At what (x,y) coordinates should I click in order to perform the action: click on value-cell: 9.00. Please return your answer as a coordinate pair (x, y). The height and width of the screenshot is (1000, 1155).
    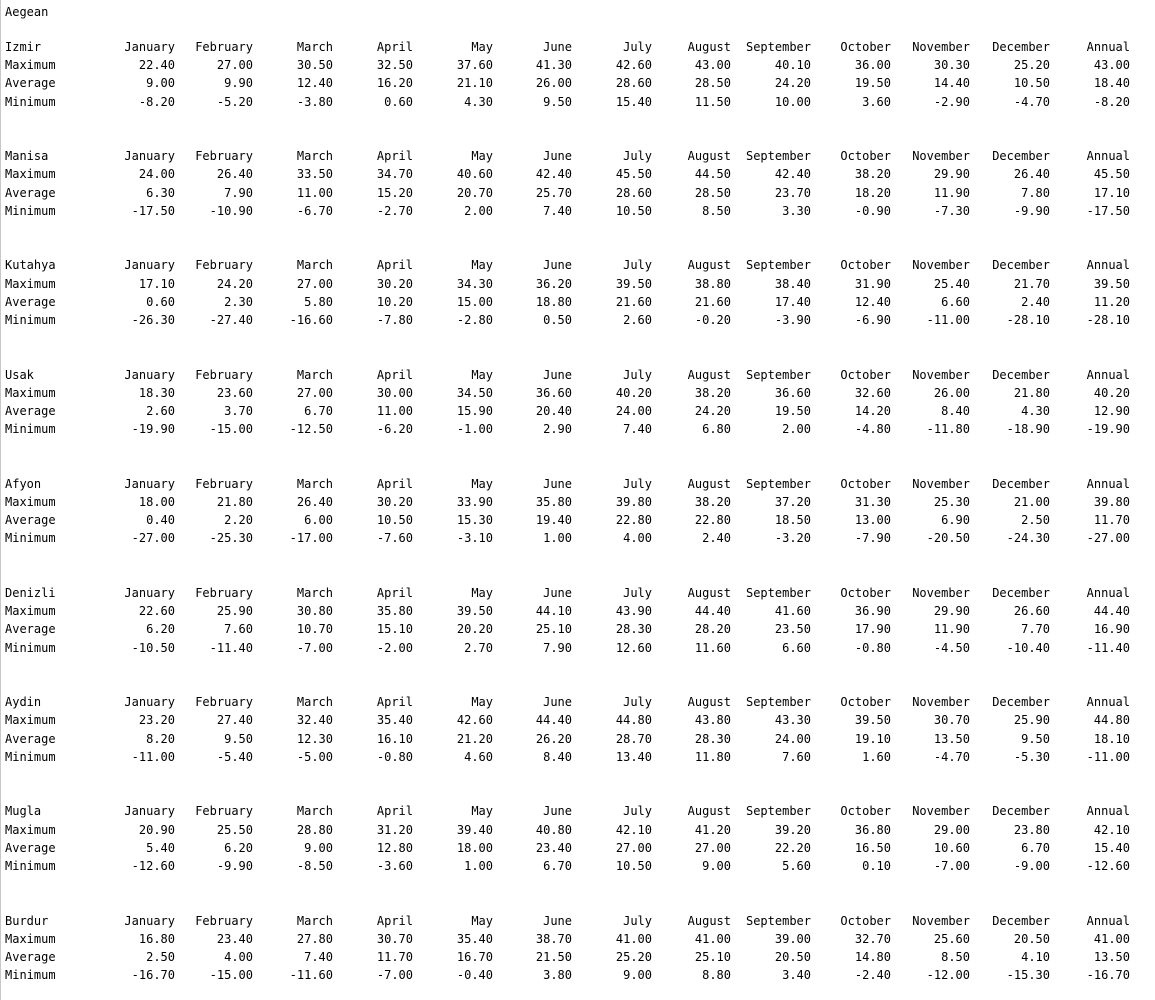
    Looking at the image, I should click on (637, 975).